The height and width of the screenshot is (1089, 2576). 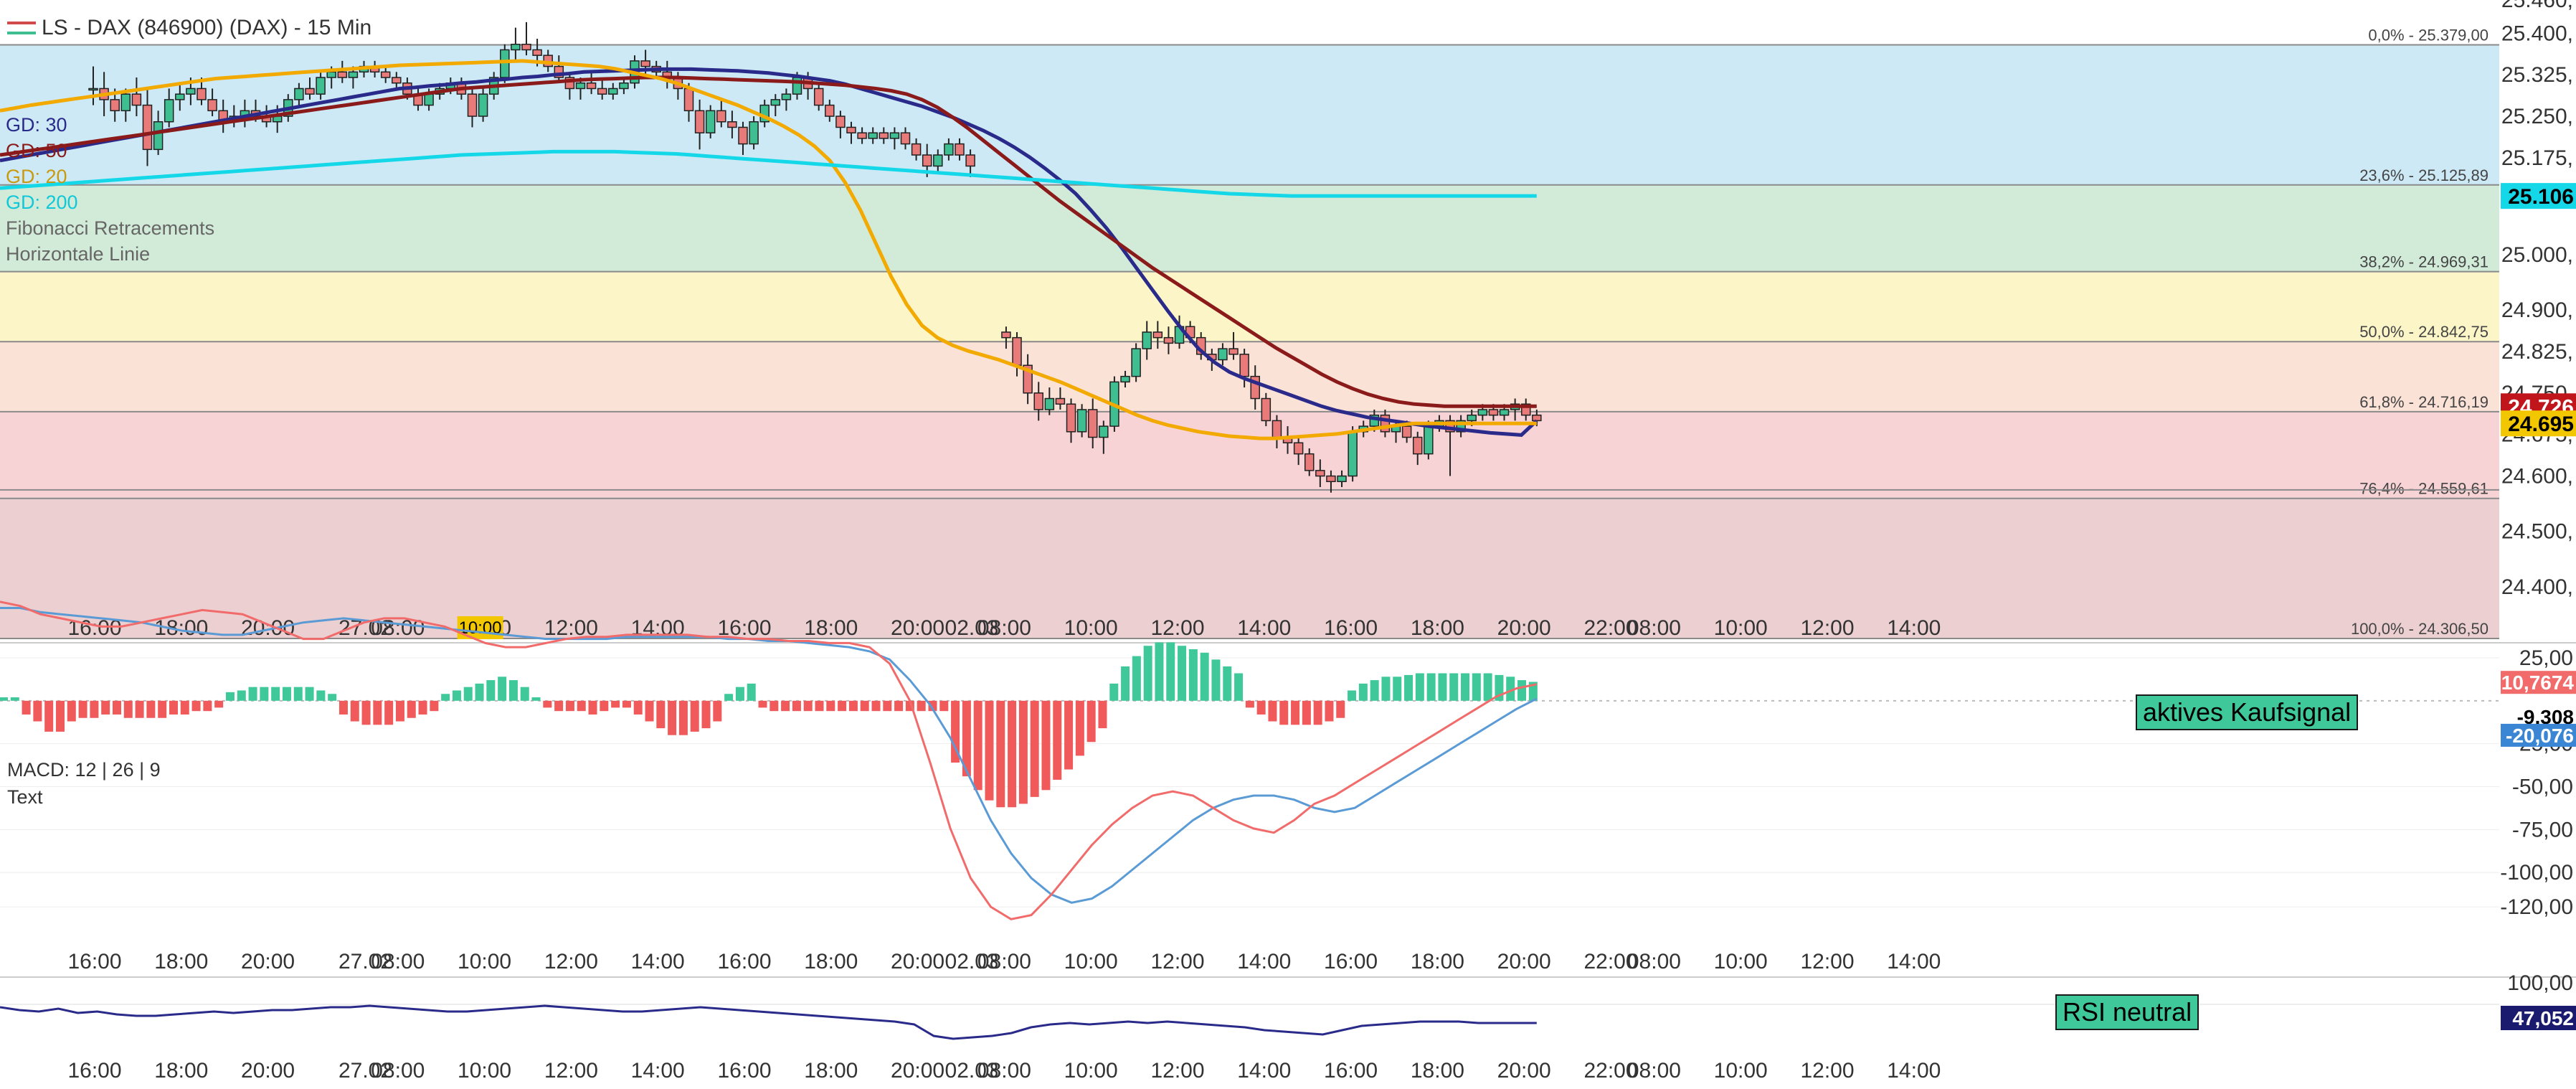 I want to click on price-badge-text: 24.695, so click(x=2541, y=424).